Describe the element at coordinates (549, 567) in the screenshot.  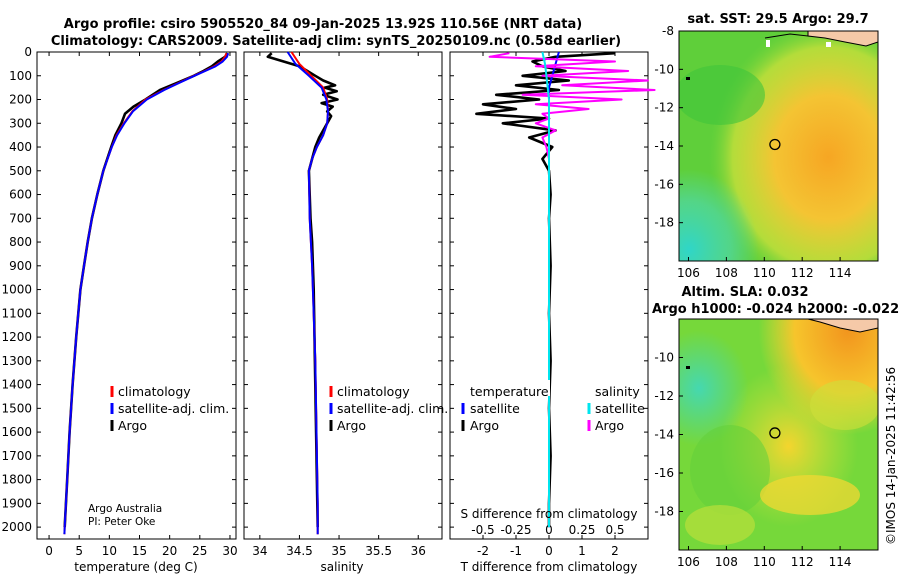
I see `tdiff-xlabel: T difference from climatology` at that location.